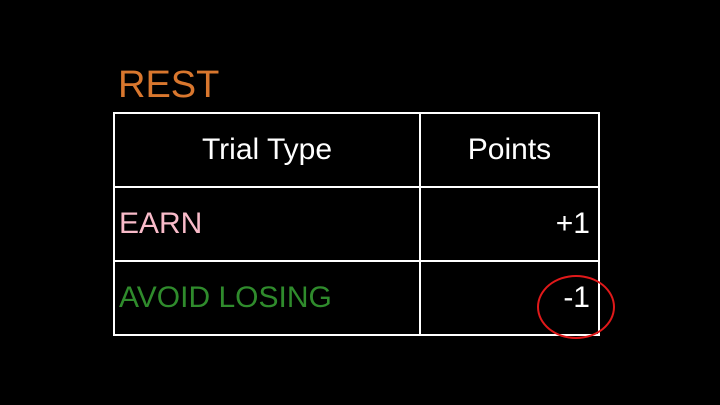 The width and height of the screenshot is (720, 405). I want to click on trial-type-avoid-losing: AVOID LOSING, so click(267, 298).